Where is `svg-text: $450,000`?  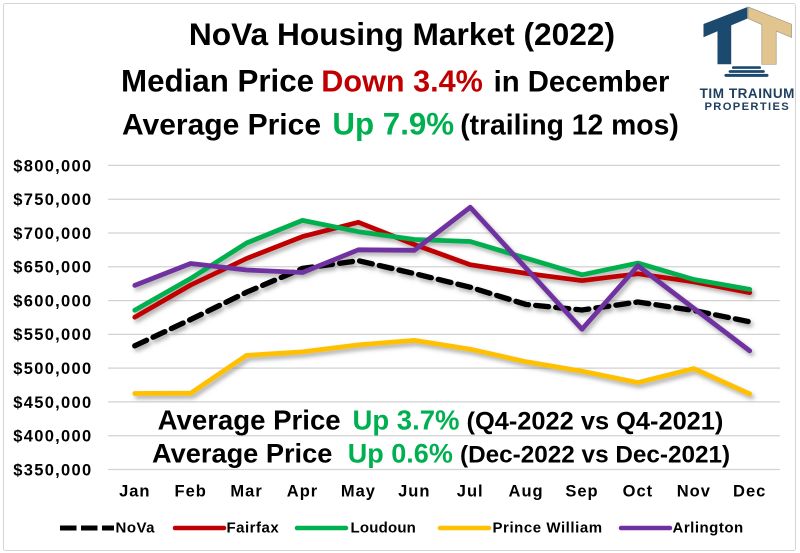 svg-text: $450,000 is located at coordinates (52, 403).